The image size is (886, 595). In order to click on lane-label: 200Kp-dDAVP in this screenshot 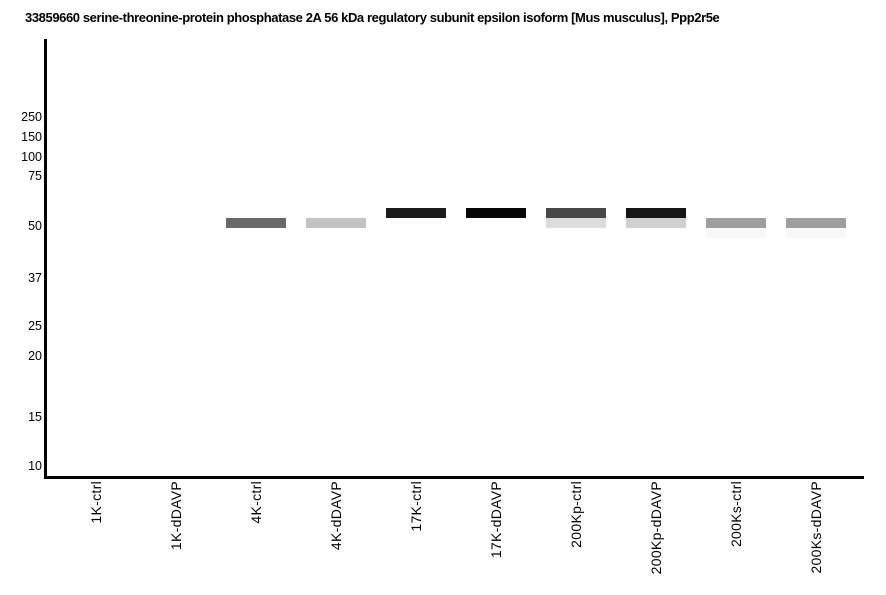, I will do `click(656, 528)`.